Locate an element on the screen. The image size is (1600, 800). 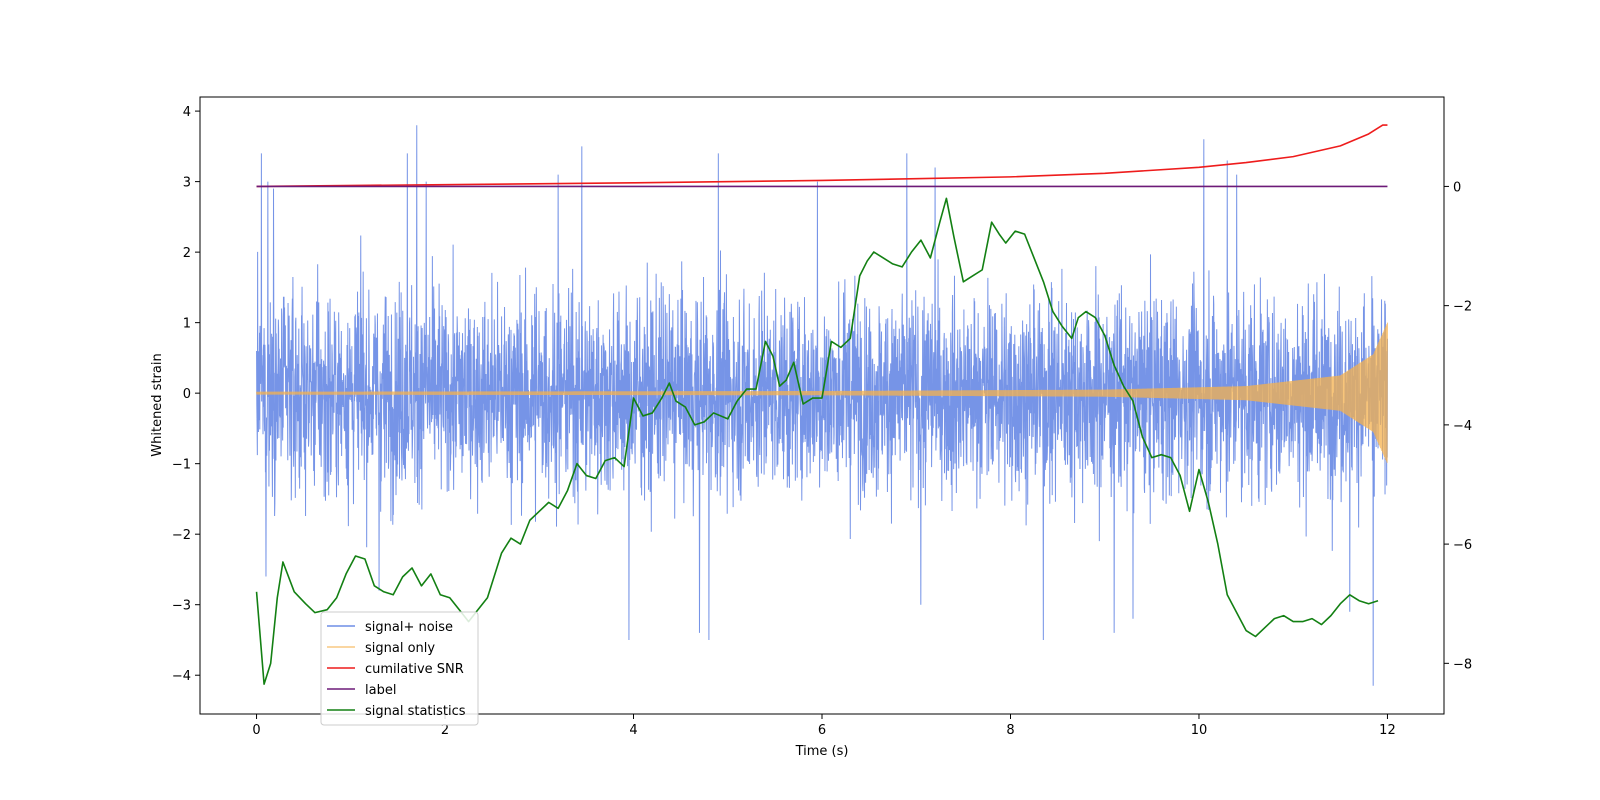
y-tick-label: 3 is located at coordinates (187, 183).